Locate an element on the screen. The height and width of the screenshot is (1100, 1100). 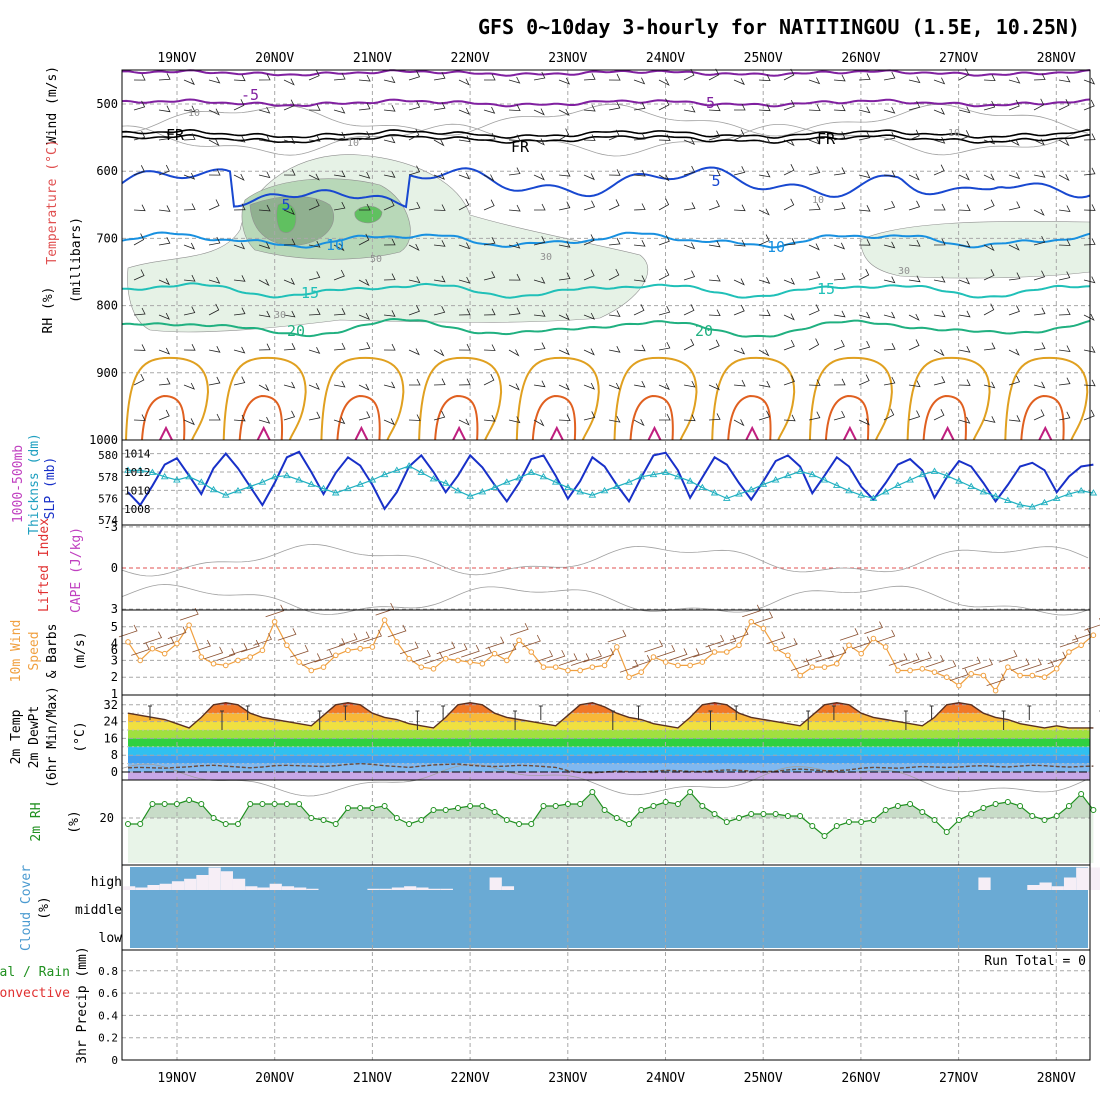
isotherm-label: FR is located at coordinates (826, 139).